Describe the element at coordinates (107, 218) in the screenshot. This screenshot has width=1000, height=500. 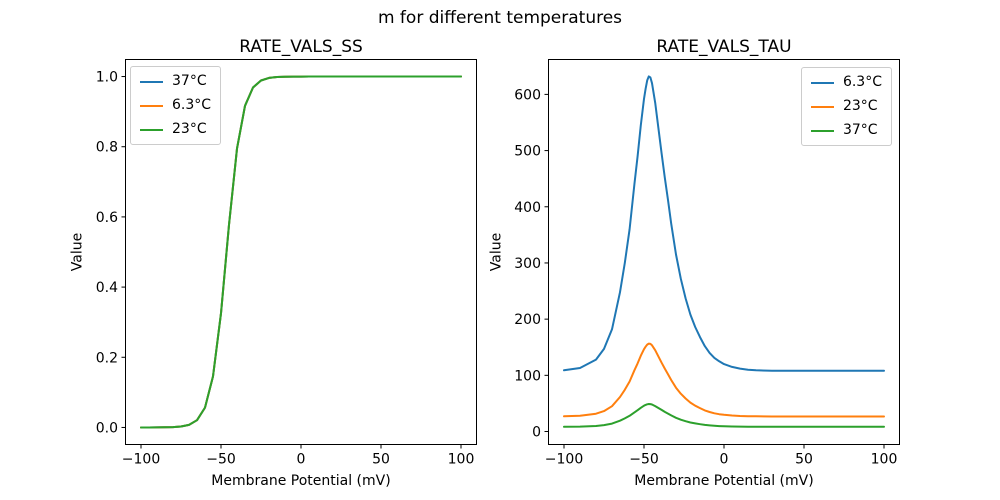
I see `y-tick-label: 0.6` at that location.